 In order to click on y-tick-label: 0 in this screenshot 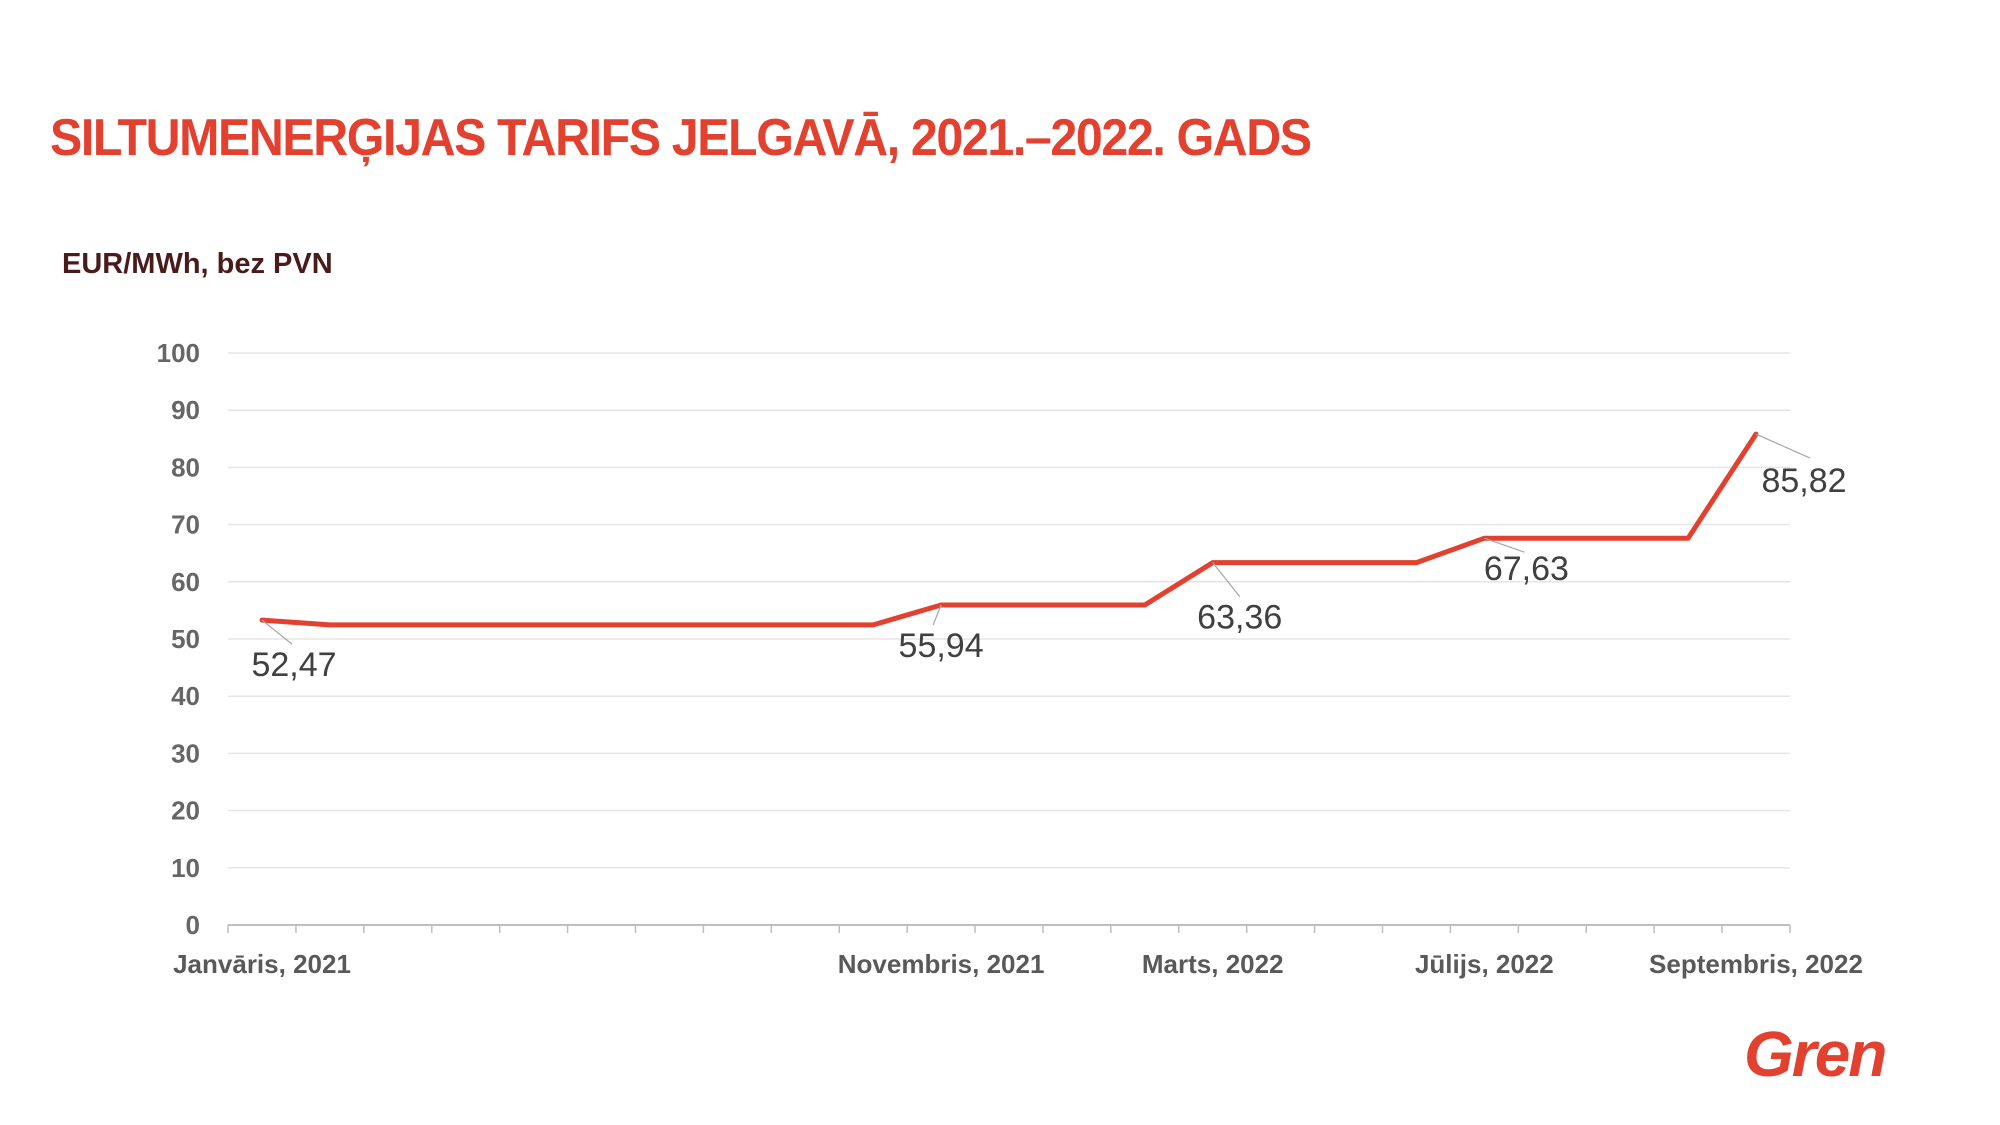, I will do `click(193, 925)`.